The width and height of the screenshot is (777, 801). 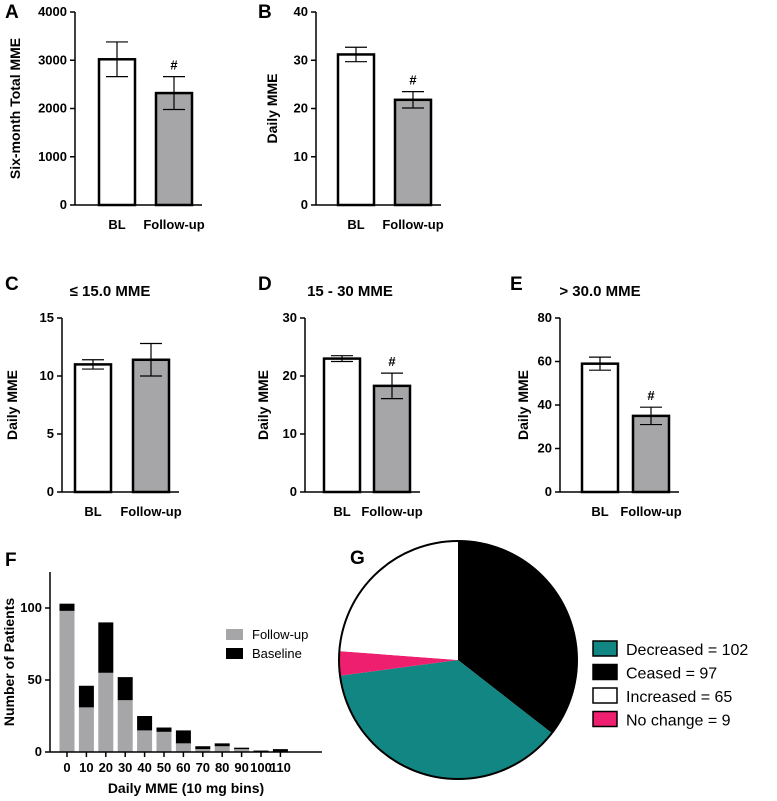 I want to click on y-tick-label: 10, so click(x=47, y=375).